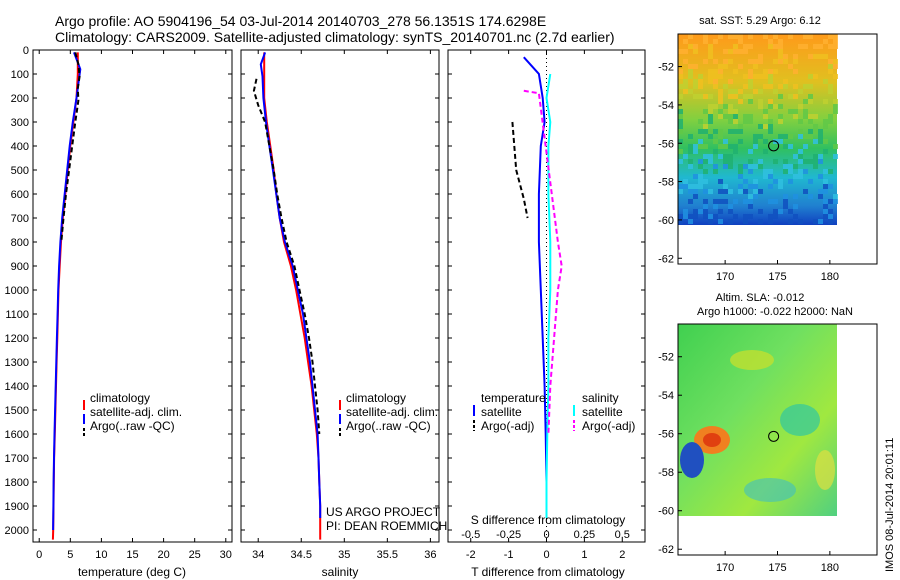 This screenshot has width=900, height=580. I want to click on y-tick-label: 600, so click(20, 195).